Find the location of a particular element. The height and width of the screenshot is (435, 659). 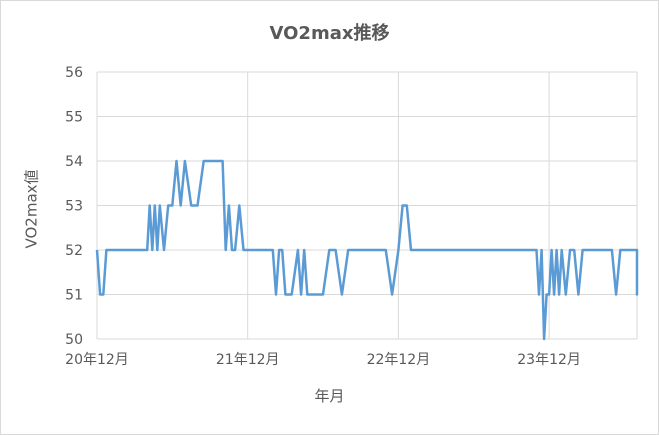

x-tick-label: 21年12月 is located at coordinates (248, 360).